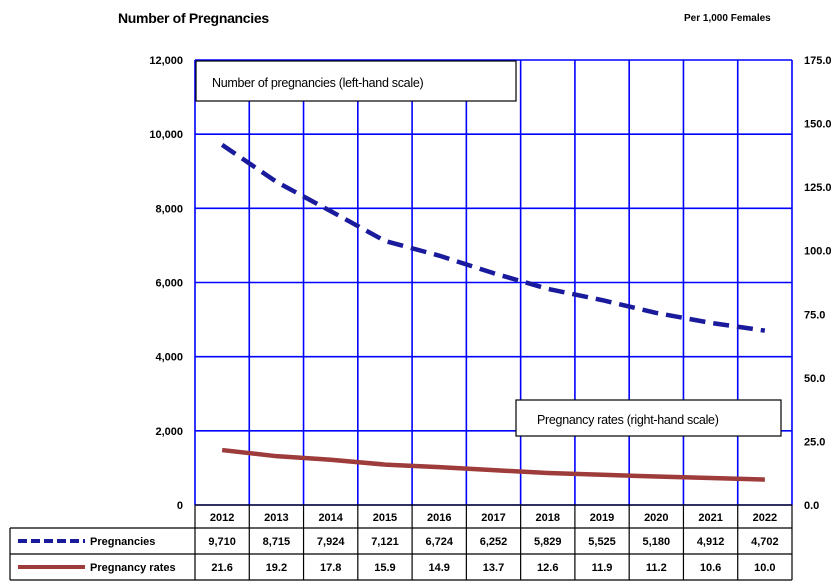 The image size is (840, 585). What do you see at coordinates (727, 18) in the screenshot?
I see `right-axis-title: Per 1,000 Females` at bounding box center [727, 18].